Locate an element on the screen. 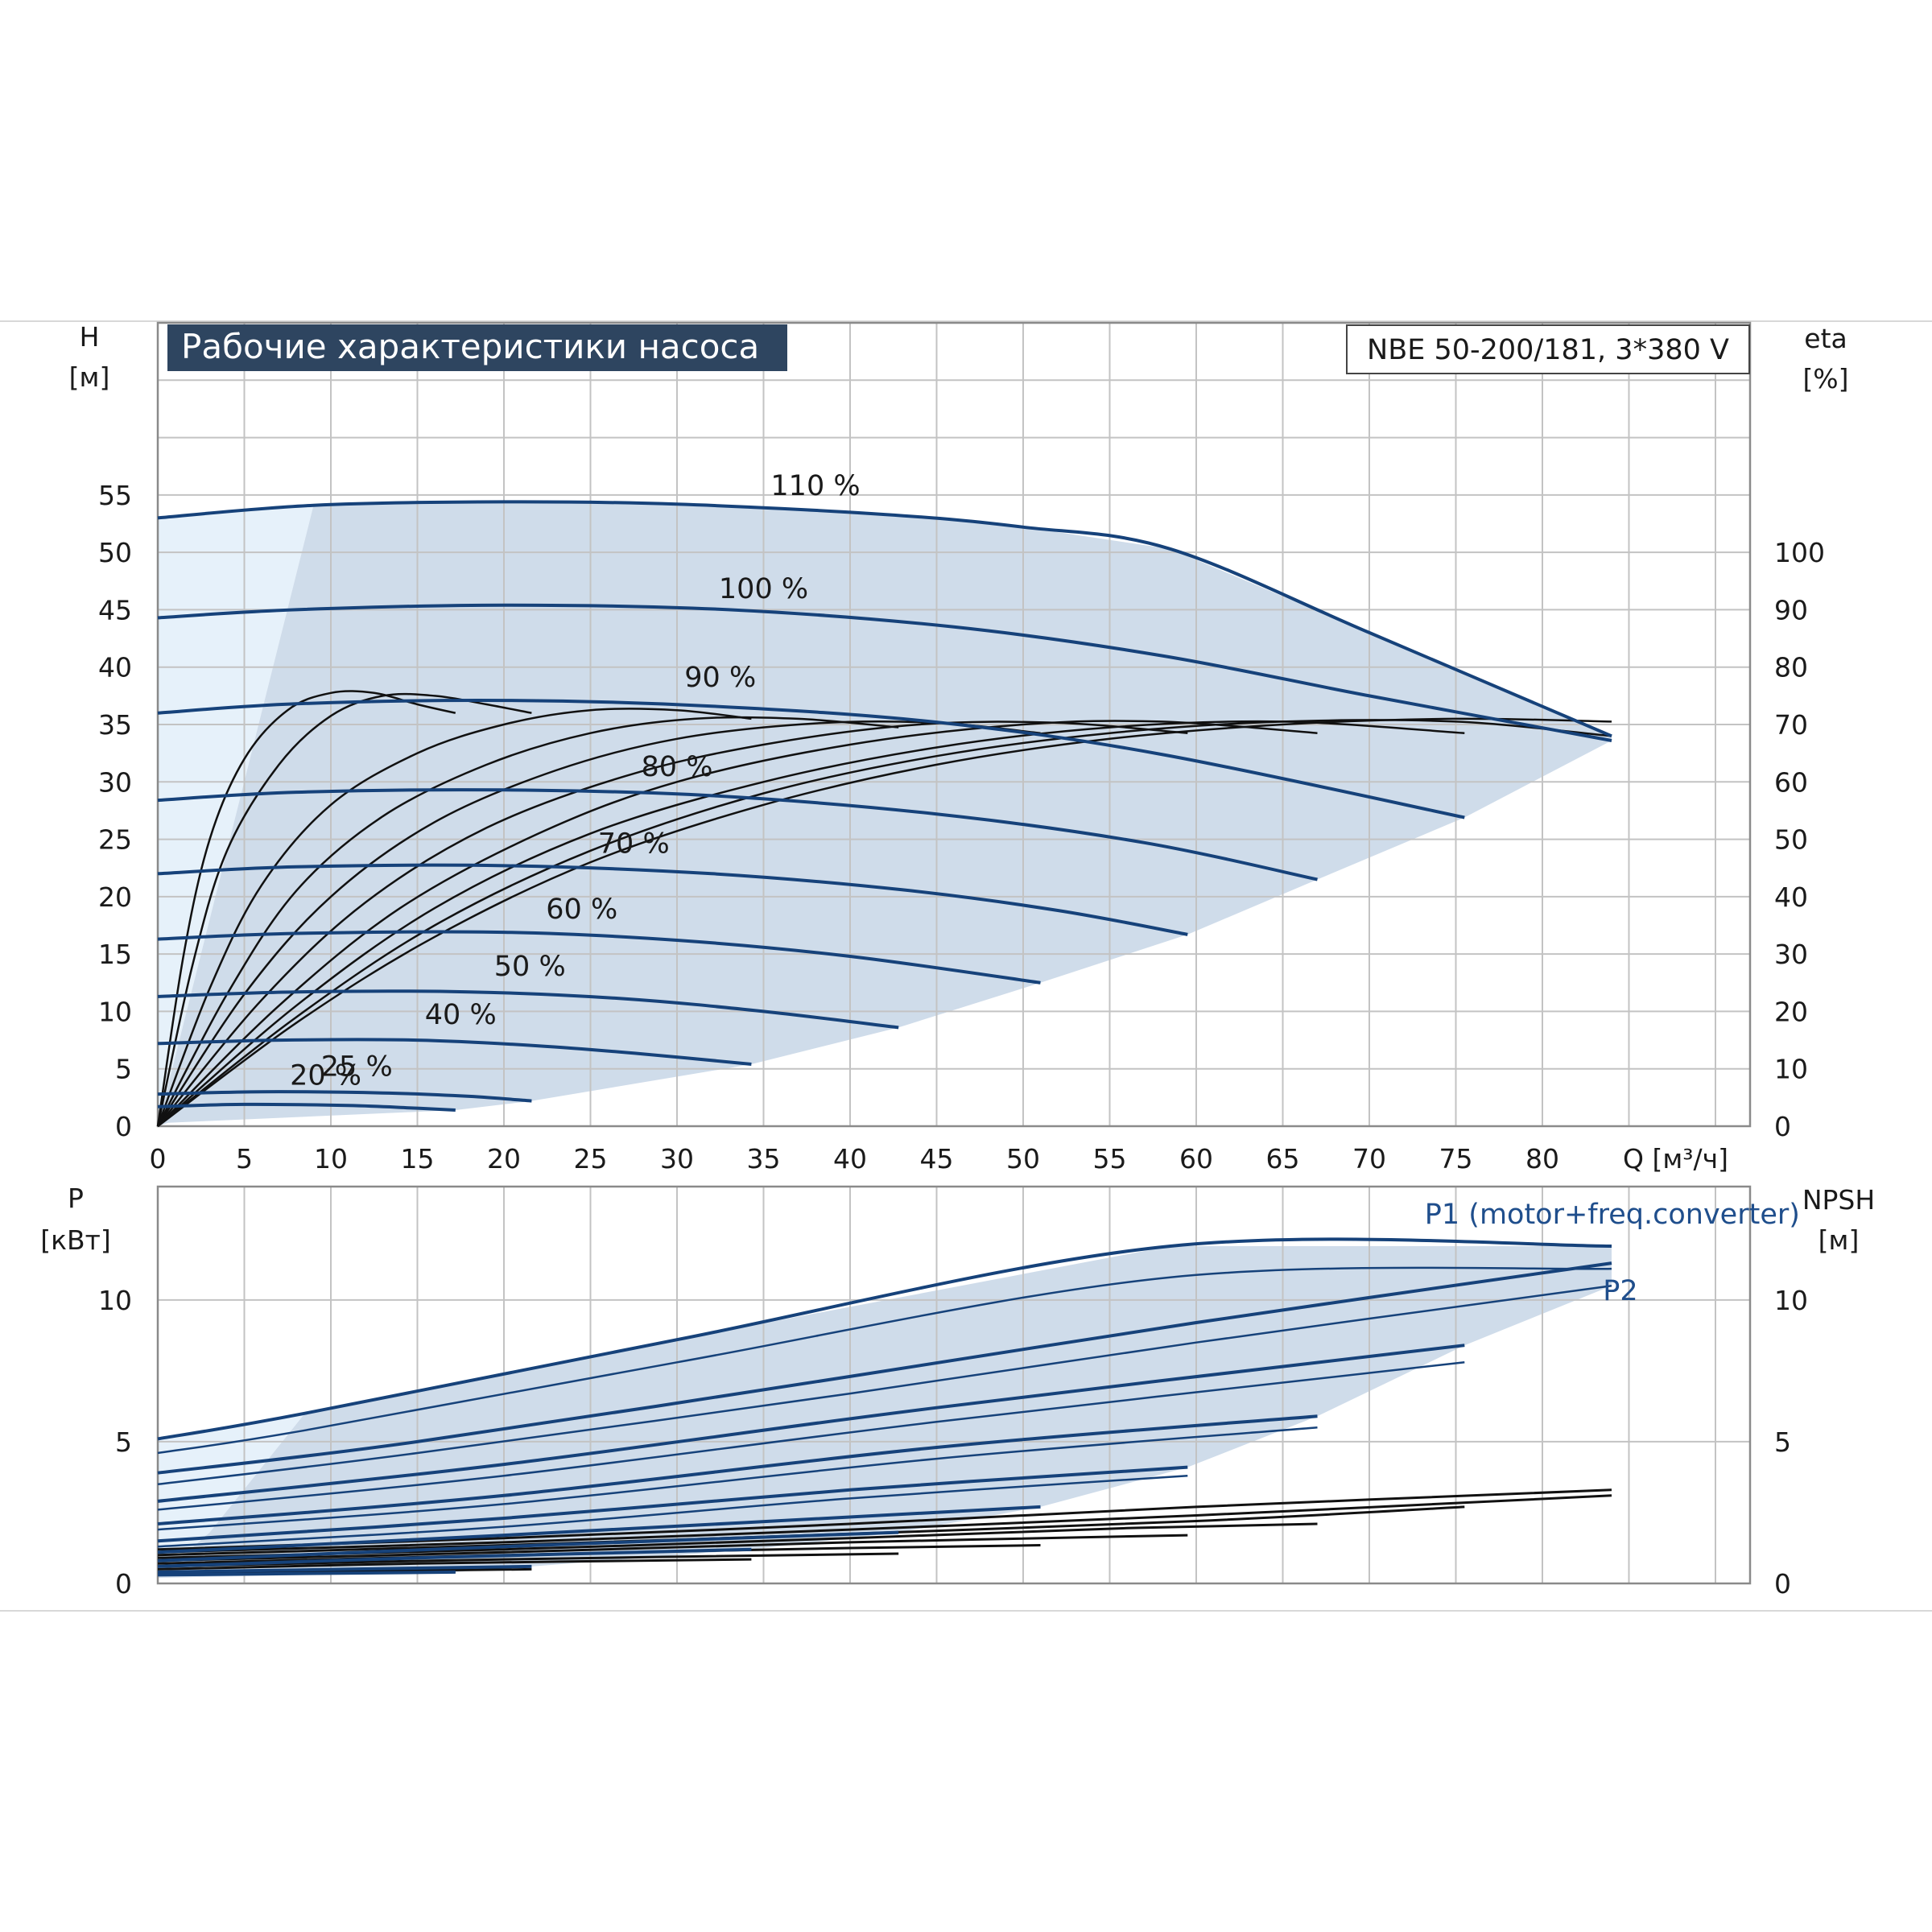 This screenshot has width=1932, height=1932. q-axis-ticks: 0 5 10 15 20 25 30 35 40 45 50 55 60 65 70 75 80 is located at coordinates (855, 1158).